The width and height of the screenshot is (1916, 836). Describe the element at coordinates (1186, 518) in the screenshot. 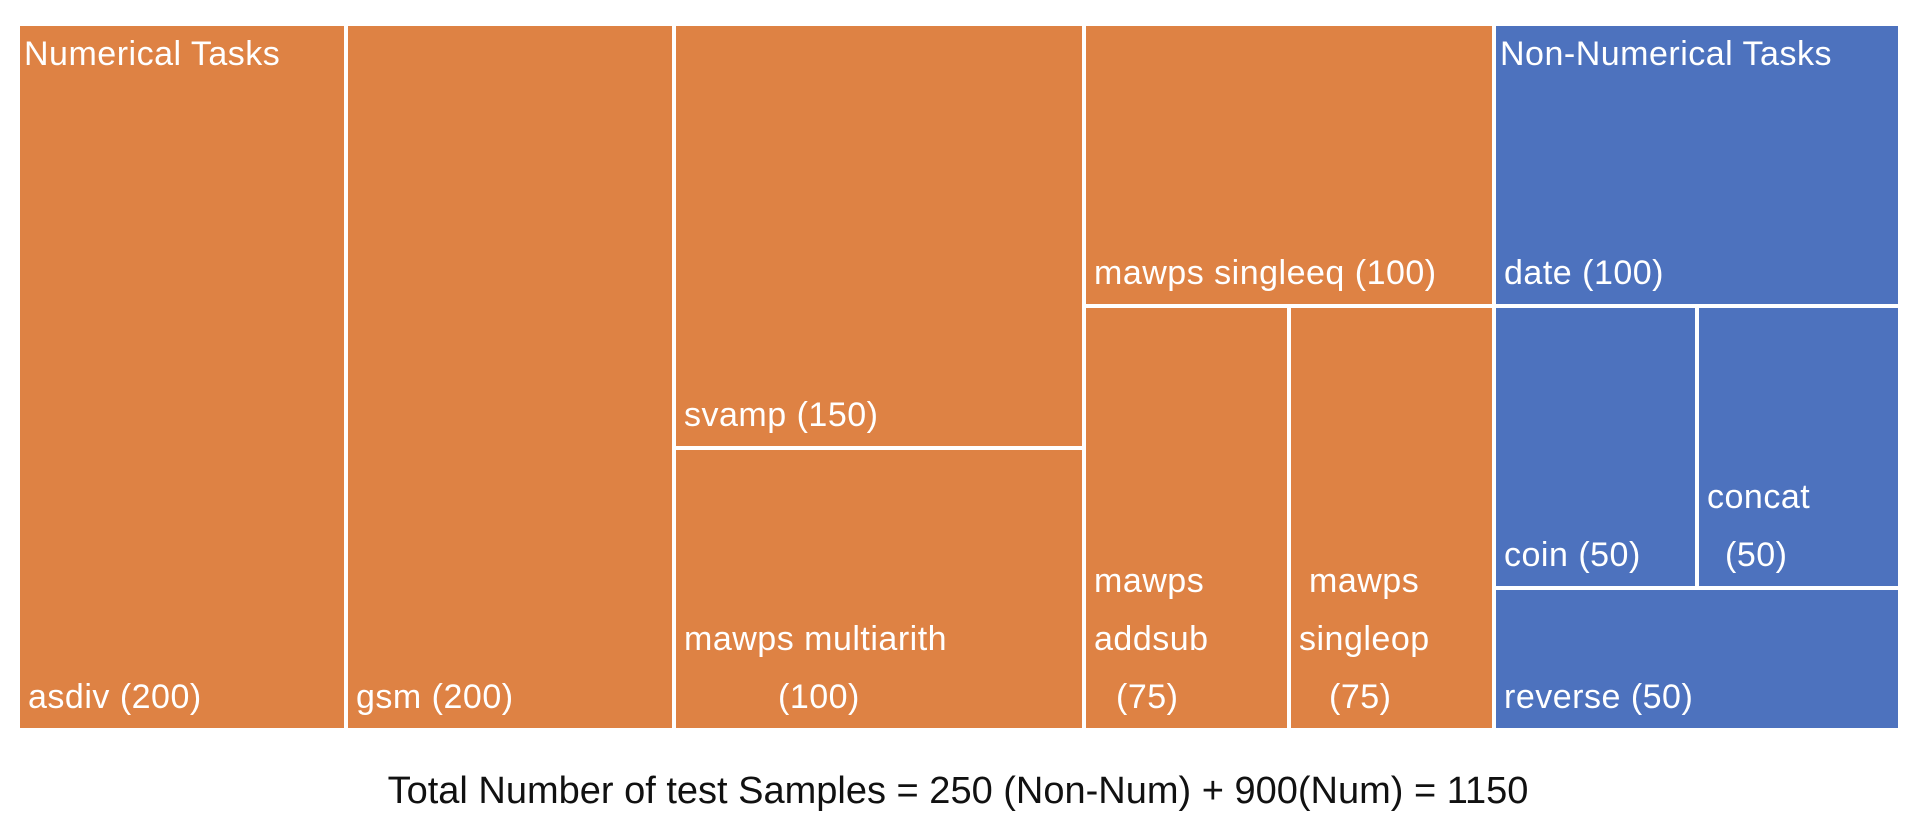

I see `treemap-cell-mawps-addsub: mawps addsub (75)` at that location.